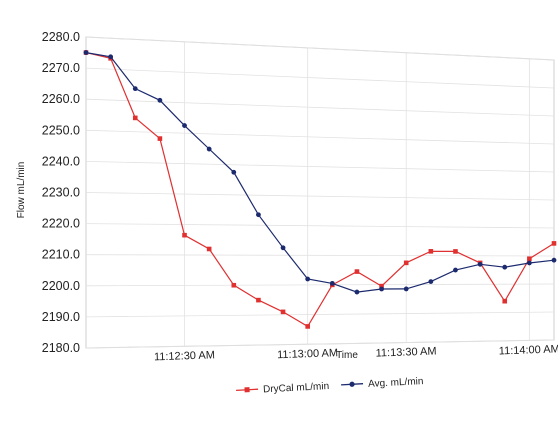 The image size is (558, 431). I want to click on legend-label: DryCal mL/min, so click(296, 388).